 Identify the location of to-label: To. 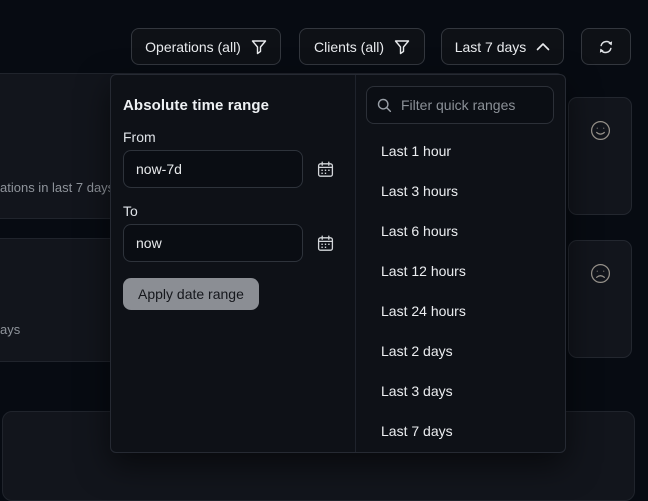
(130, 211).